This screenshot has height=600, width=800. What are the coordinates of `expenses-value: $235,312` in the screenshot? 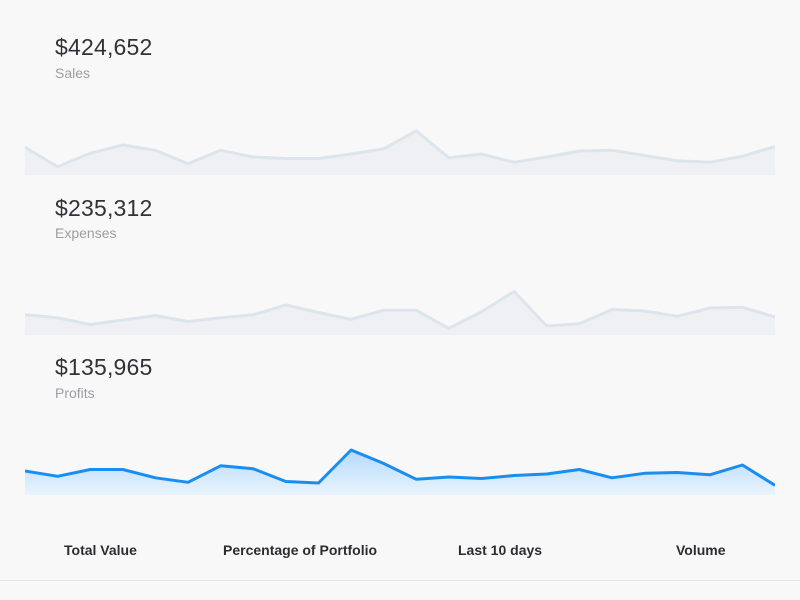 It's located at (104, 208).